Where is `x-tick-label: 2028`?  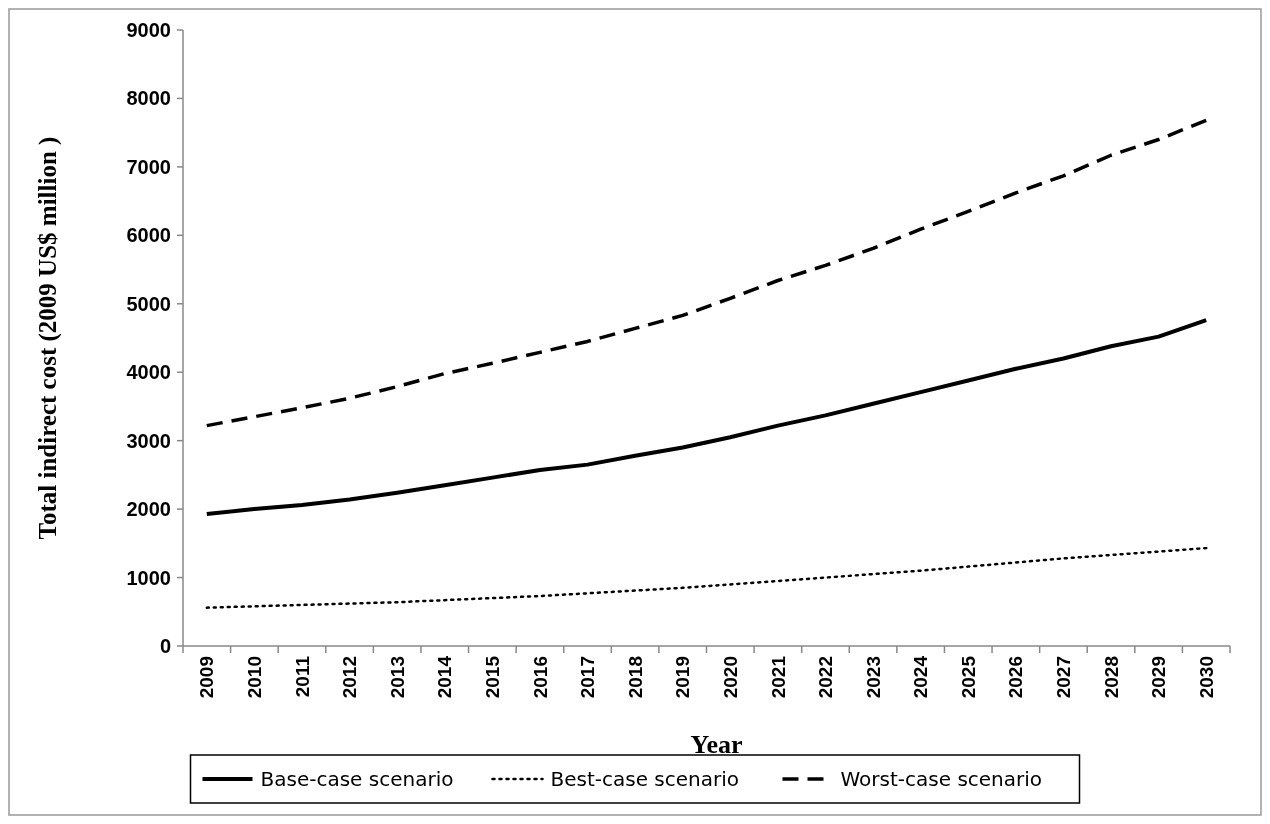 x-tick-label: 2028 is located at coordinates (1111, 677).